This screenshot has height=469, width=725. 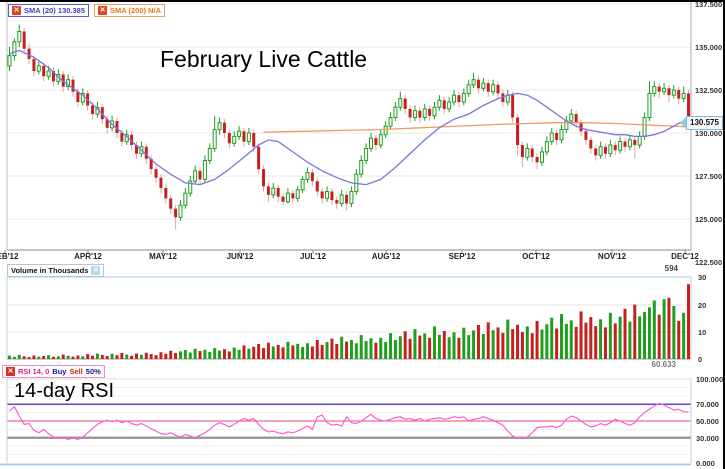 What do you see at coordinates (612, 256) in the screenshot?
I see `x-axis-label: NOV'12` at bounding box center [612, 256].